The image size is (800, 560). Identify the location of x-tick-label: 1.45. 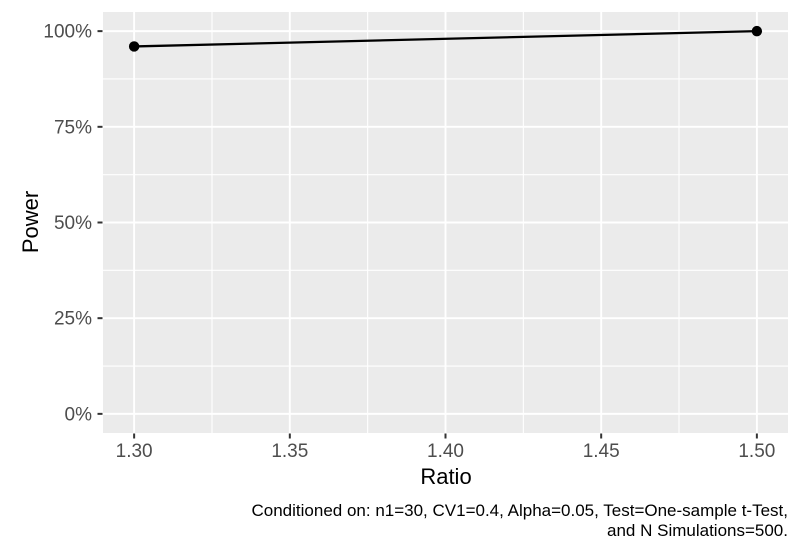
(601, 451).